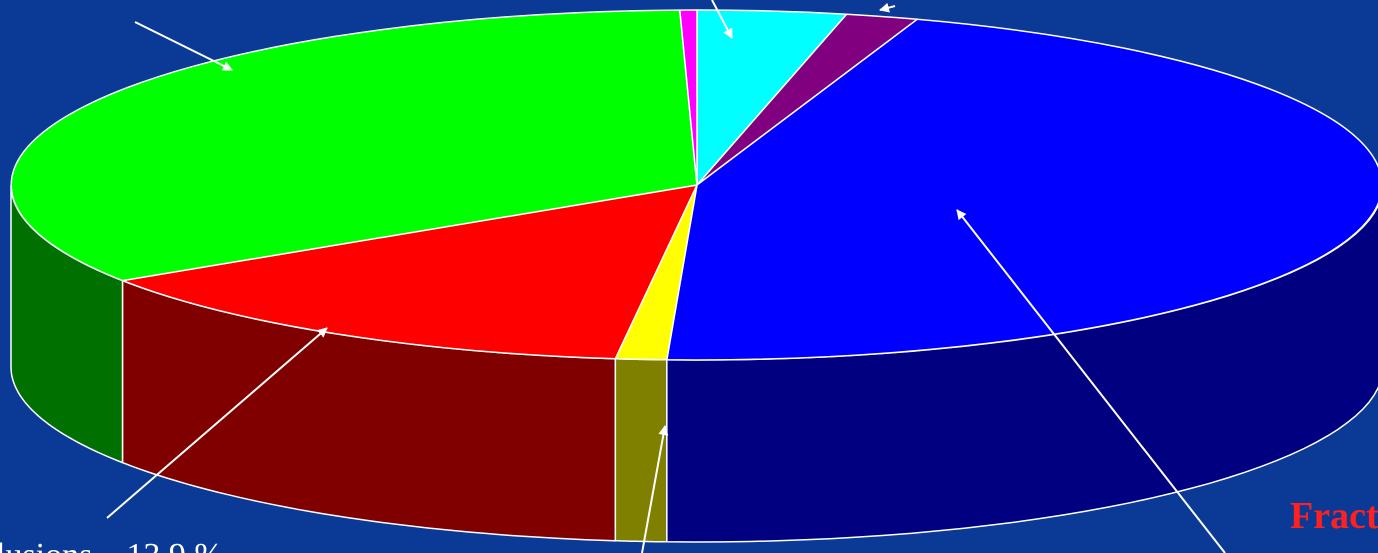  I want to click on slice-side, so click(641, 450).